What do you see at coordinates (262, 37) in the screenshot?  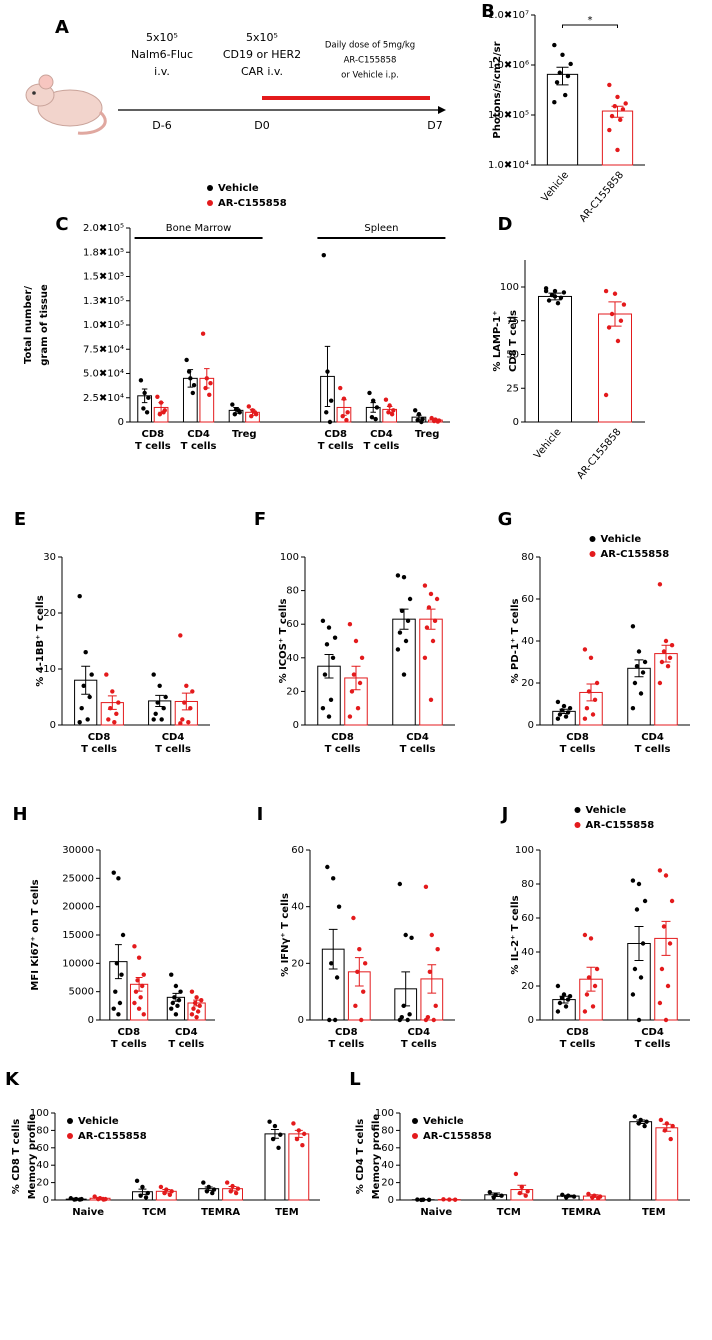 I see `step-text: 5x10⁵` at bounding box center [262, 37].